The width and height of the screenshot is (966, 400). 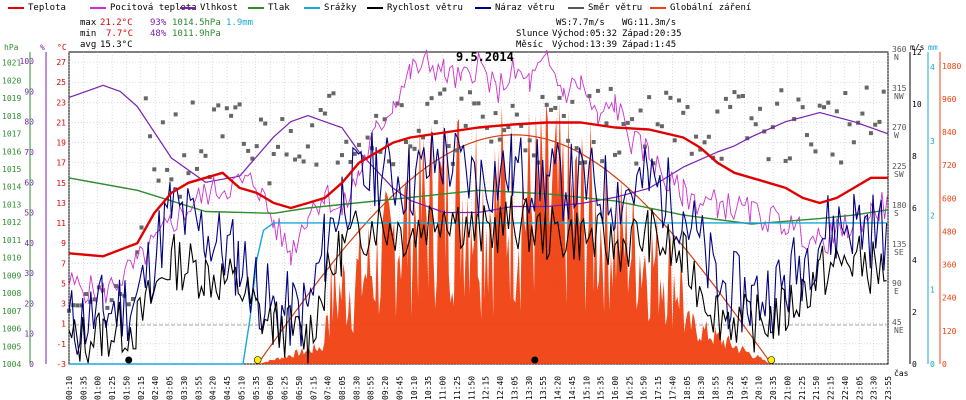 I want to click on x-tick-label: 12:15, so click(x=486, y=388).